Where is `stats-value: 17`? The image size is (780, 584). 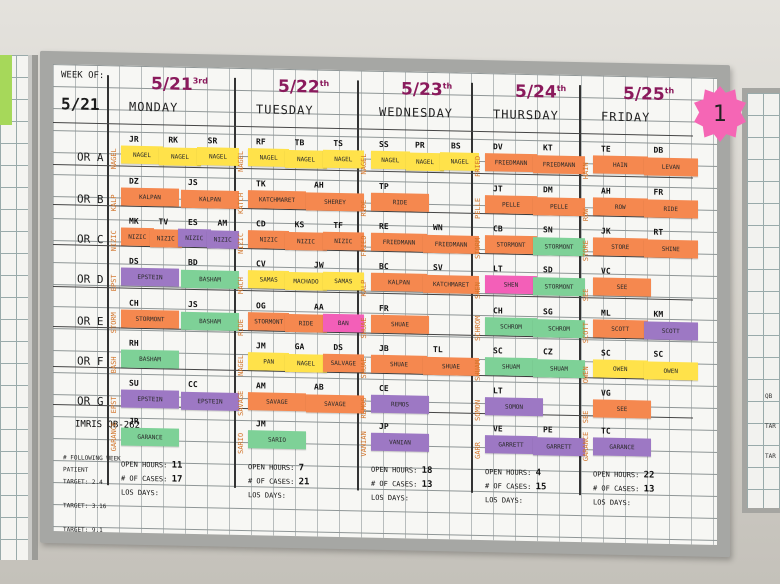
stats-value: 17 is located at coordinates (177, 479).